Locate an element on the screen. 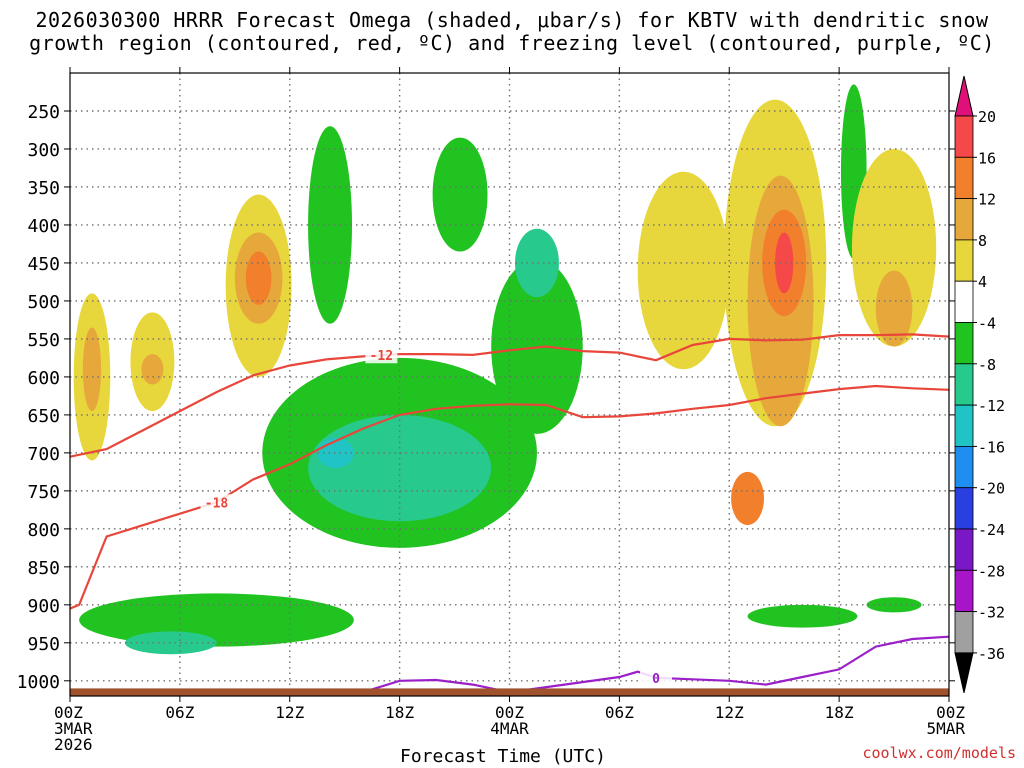  ground-bar is located at coordinates (509, 692).